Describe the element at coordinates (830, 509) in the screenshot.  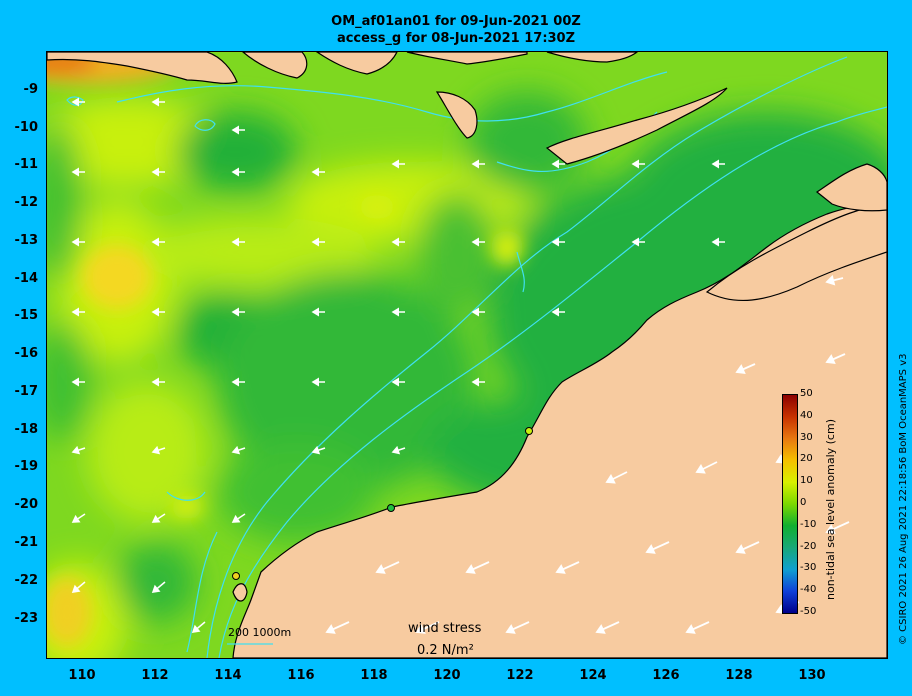
I see `colorbar-label: non-tidal sea level anomaly (cm)` at that location.